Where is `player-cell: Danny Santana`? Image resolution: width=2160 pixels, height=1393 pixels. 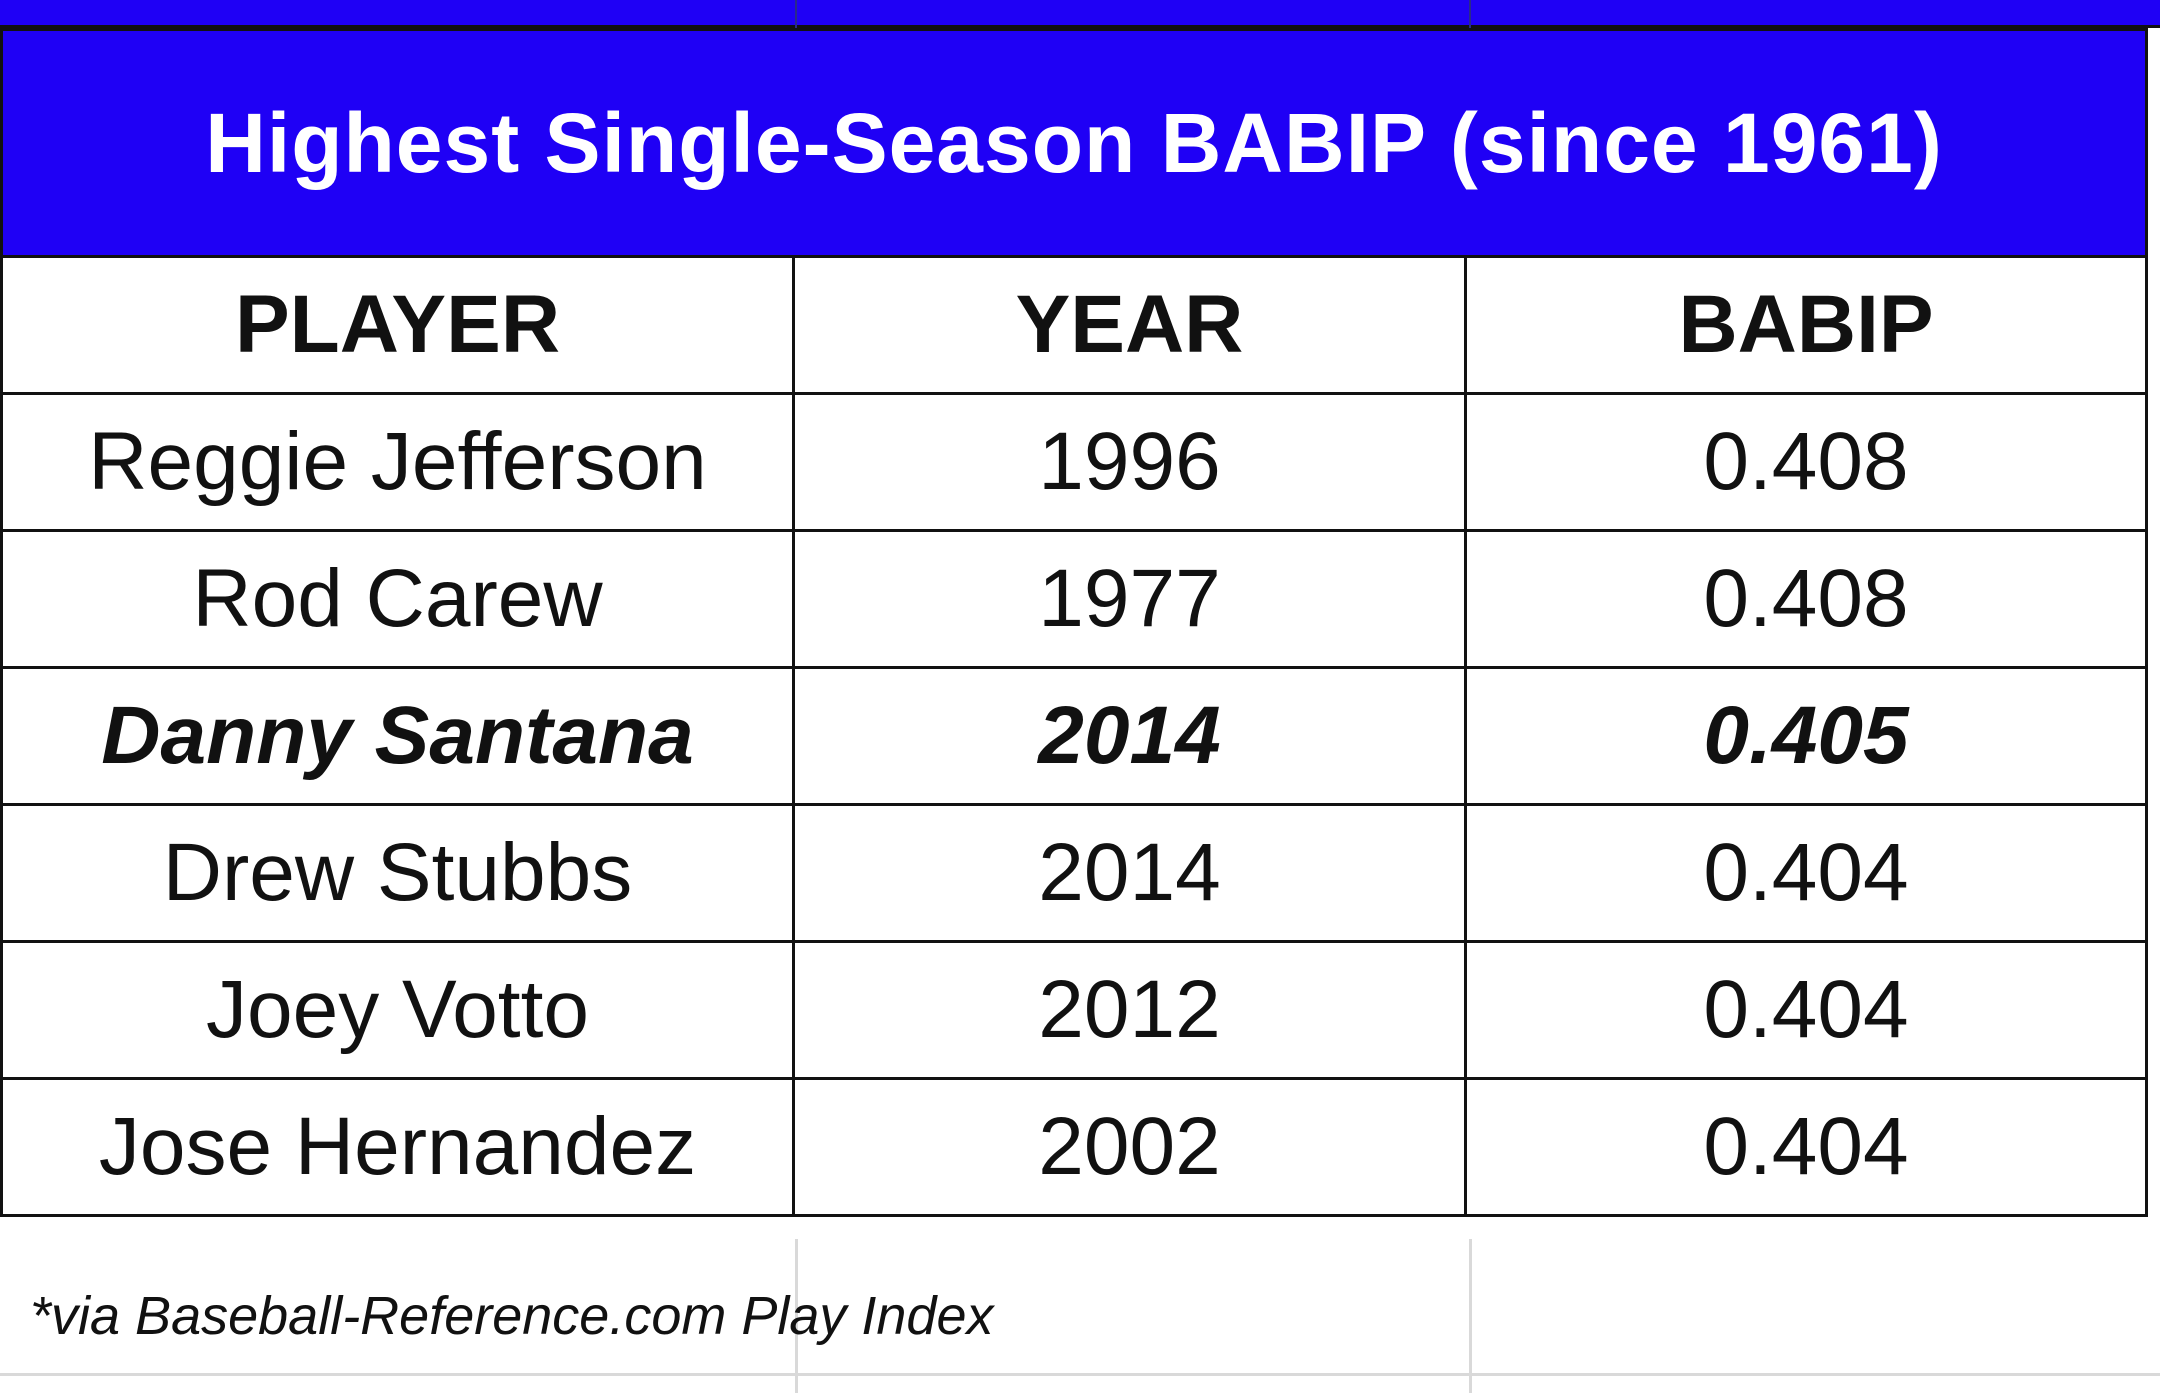 player-cell: Danny Santana is located at coordinates (397, 736).